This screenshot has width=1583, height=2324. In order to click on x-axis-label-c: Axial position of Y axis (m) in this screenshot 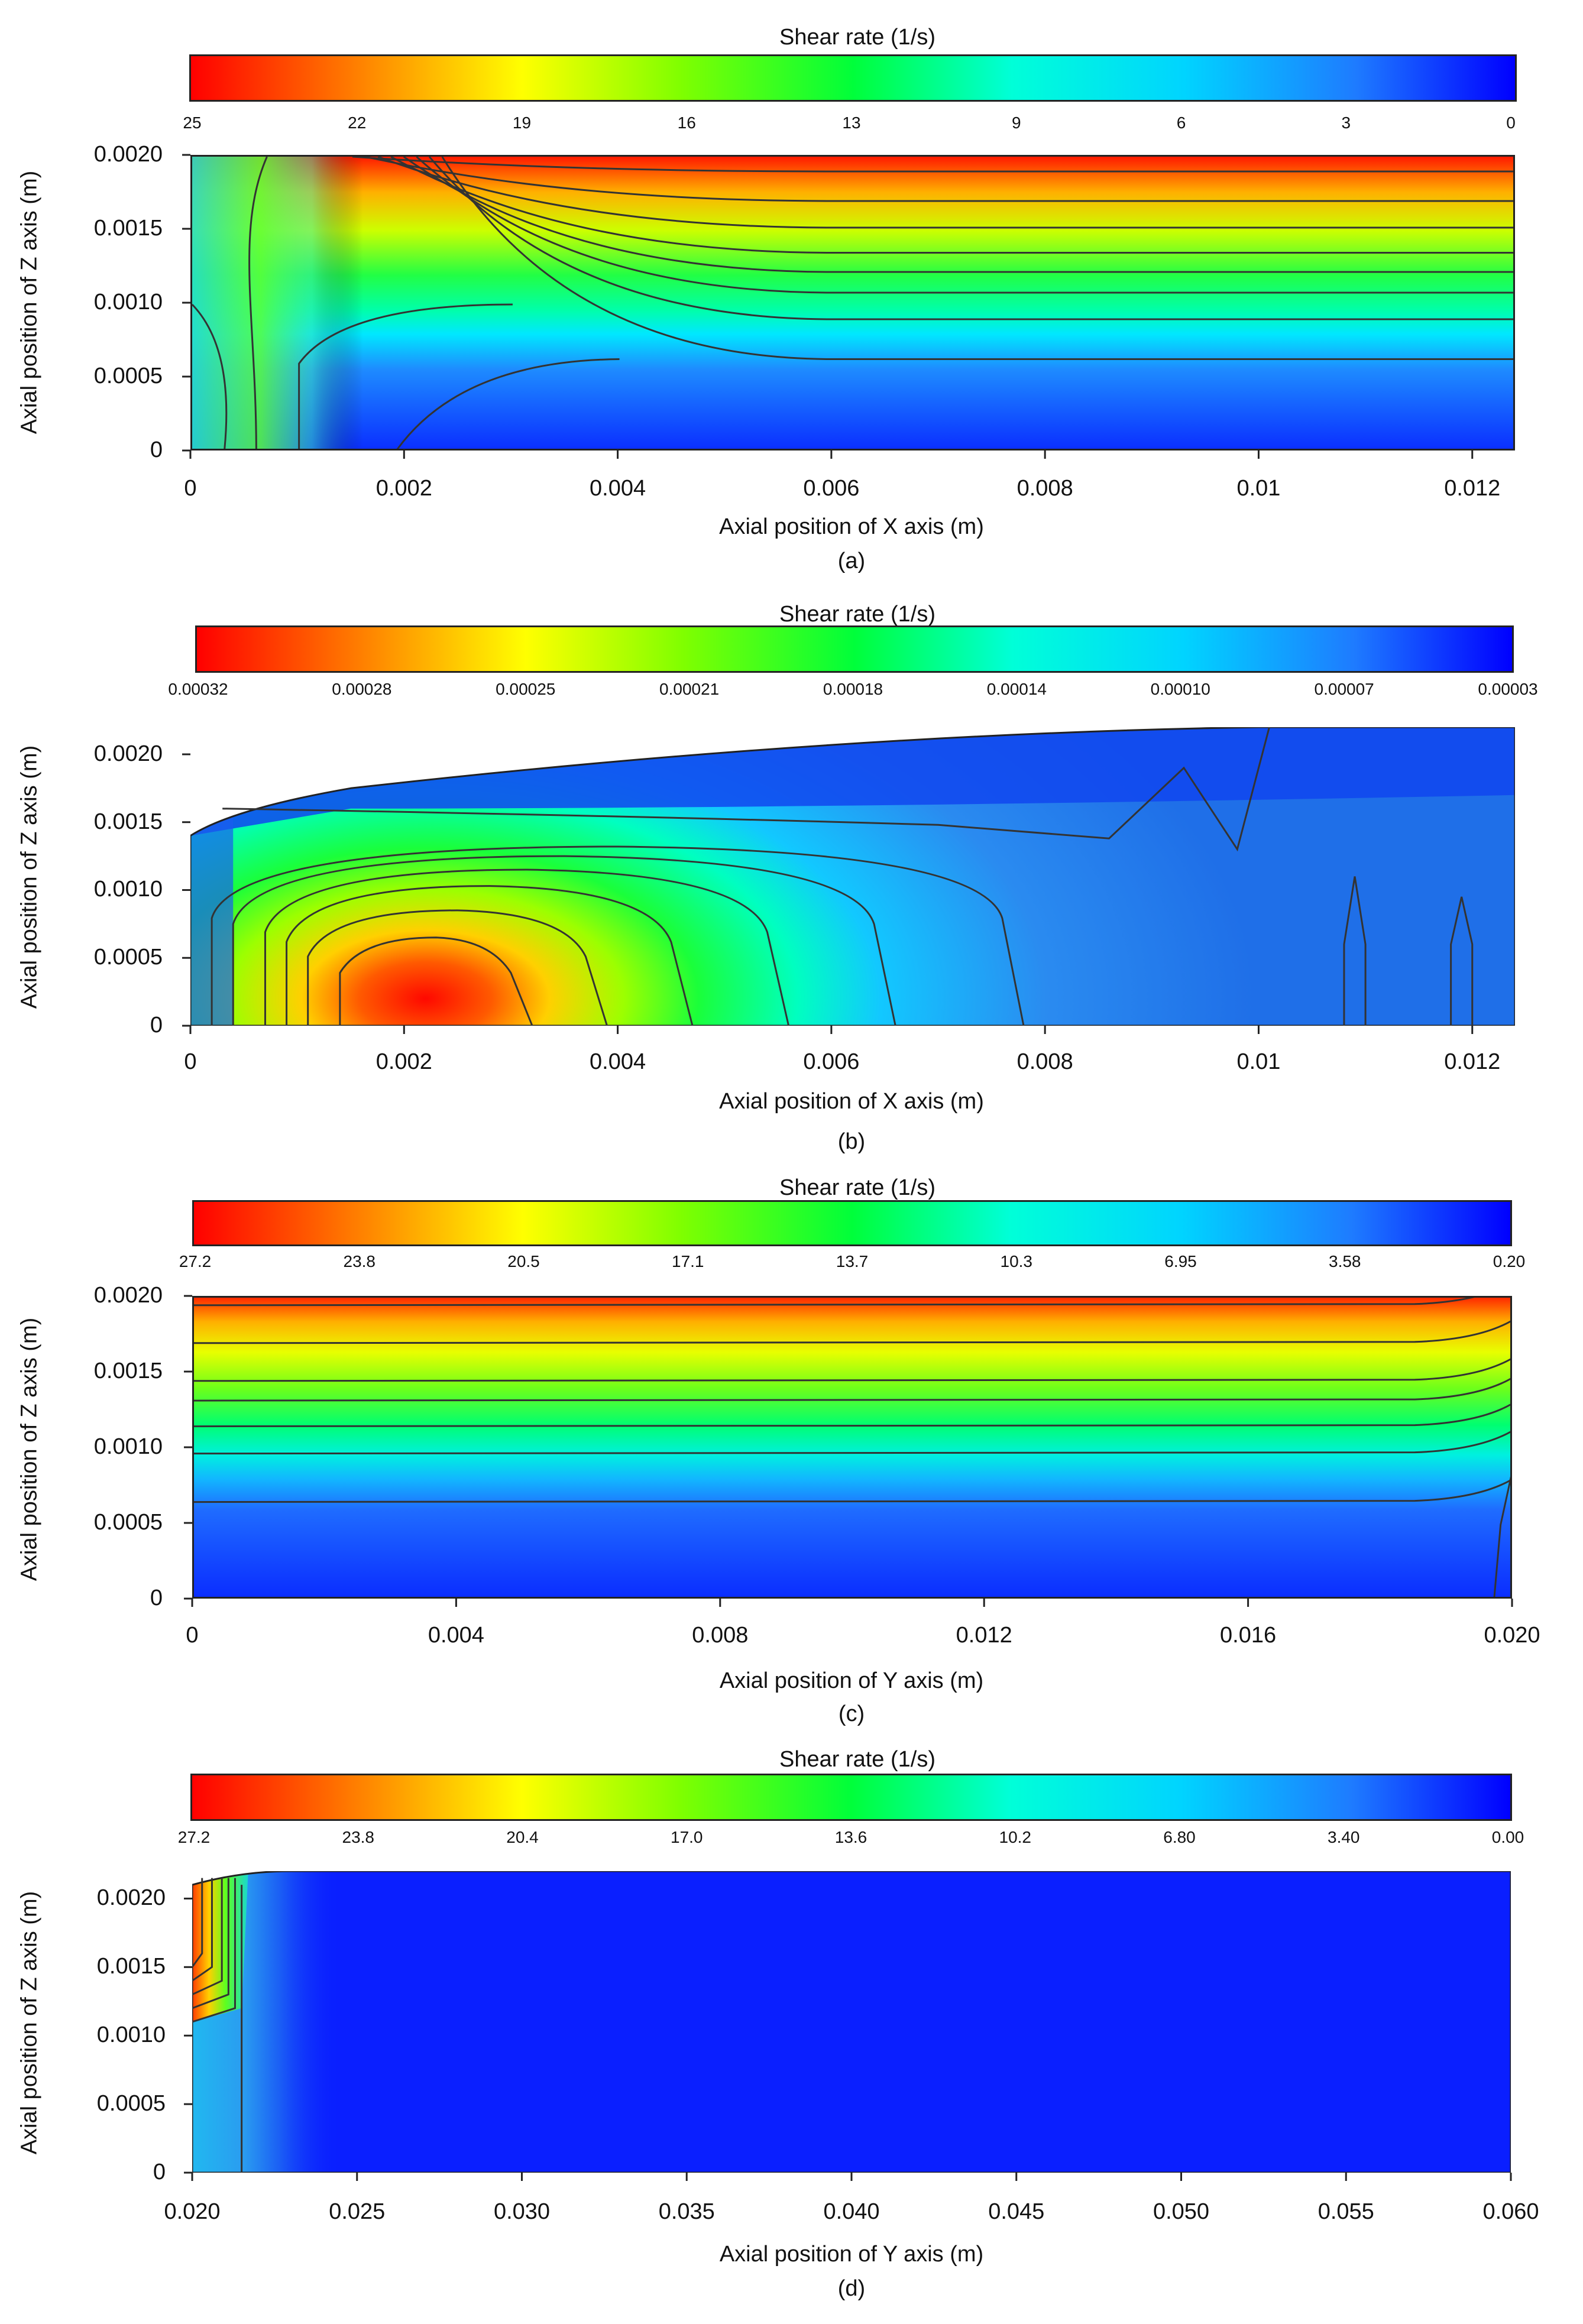, I will do `click(852, 1680)`.